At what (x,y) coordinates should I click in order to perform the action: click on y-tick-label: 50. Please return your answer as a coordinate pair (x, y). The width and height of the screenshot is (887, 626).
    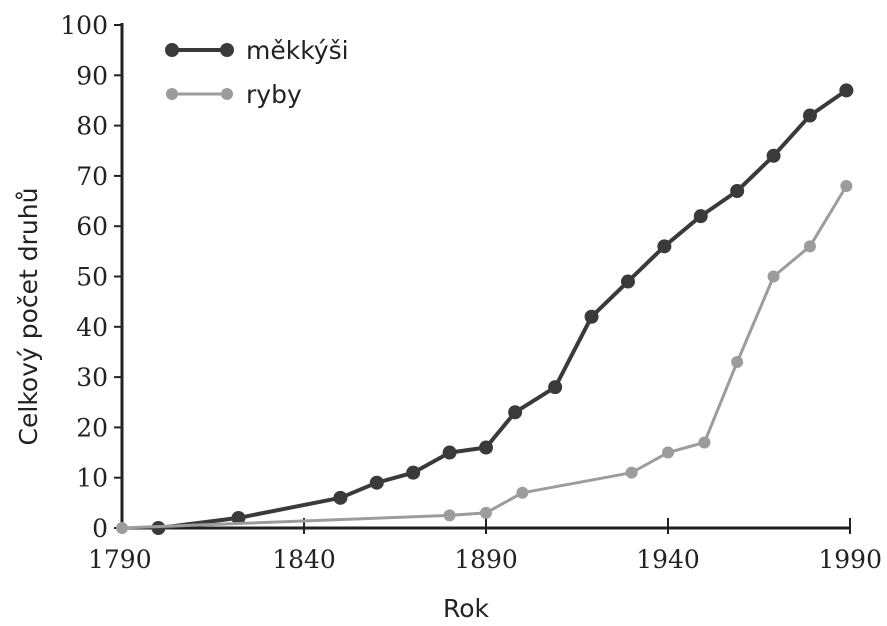
    Looking at the image, I should click on (92, 277).